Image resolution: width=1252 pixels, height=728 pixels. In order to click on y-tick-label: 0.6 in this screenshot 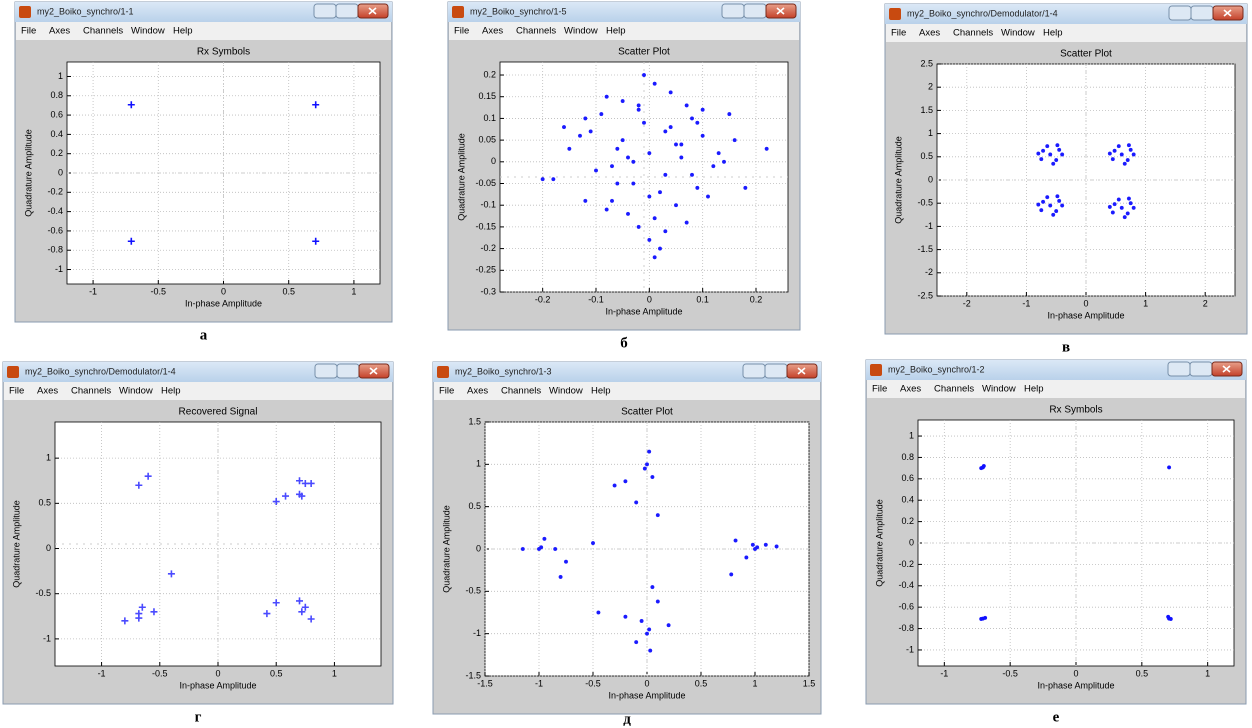, I will do `click(907, 478)`.